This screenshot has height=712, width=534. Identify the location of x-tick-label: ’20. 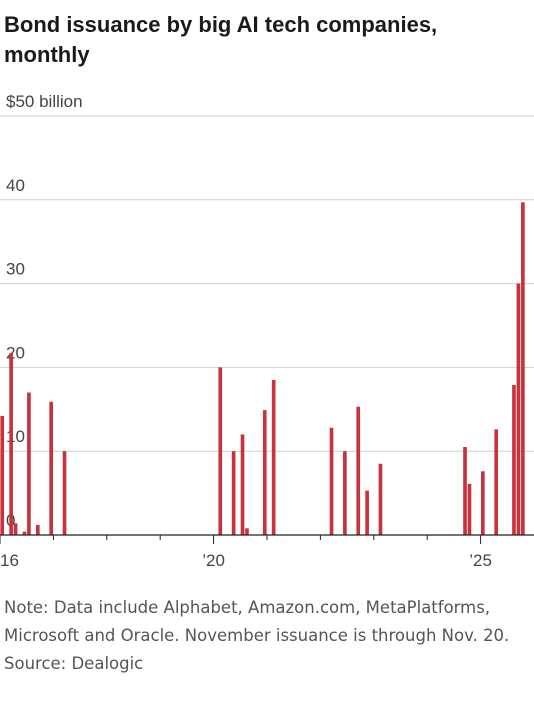
(213, 560).